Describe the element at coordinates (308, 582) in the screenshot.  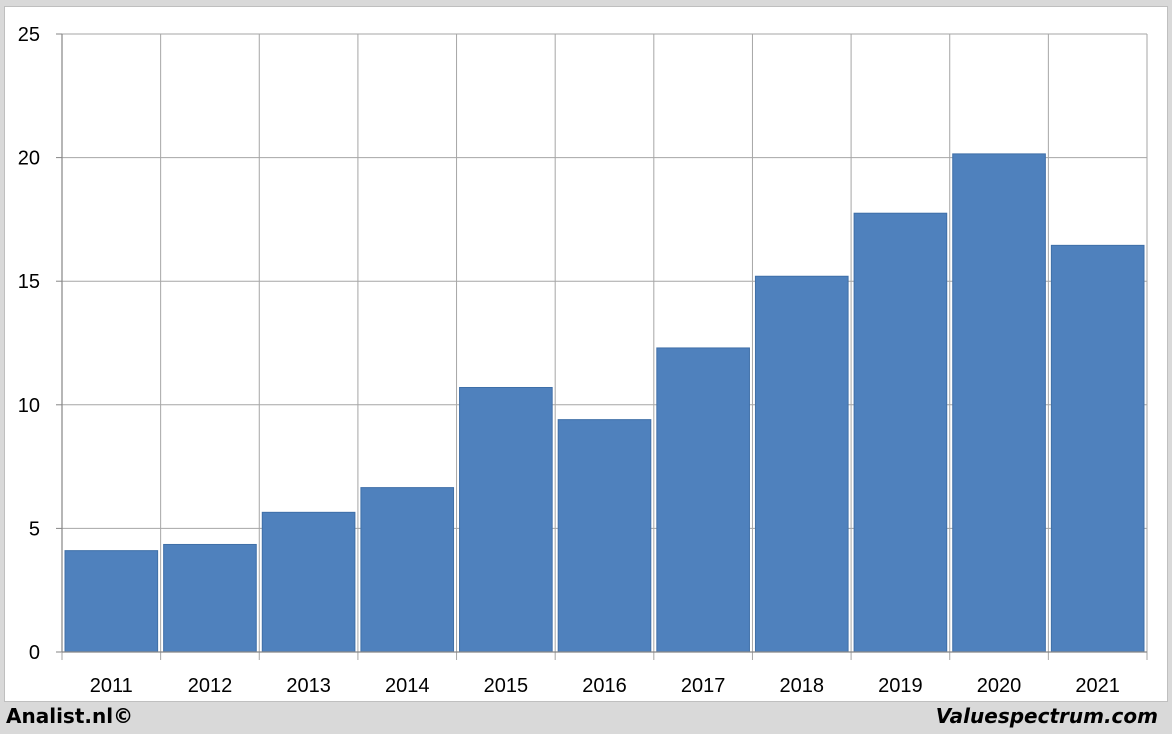
I see `bar-2013` at that location.